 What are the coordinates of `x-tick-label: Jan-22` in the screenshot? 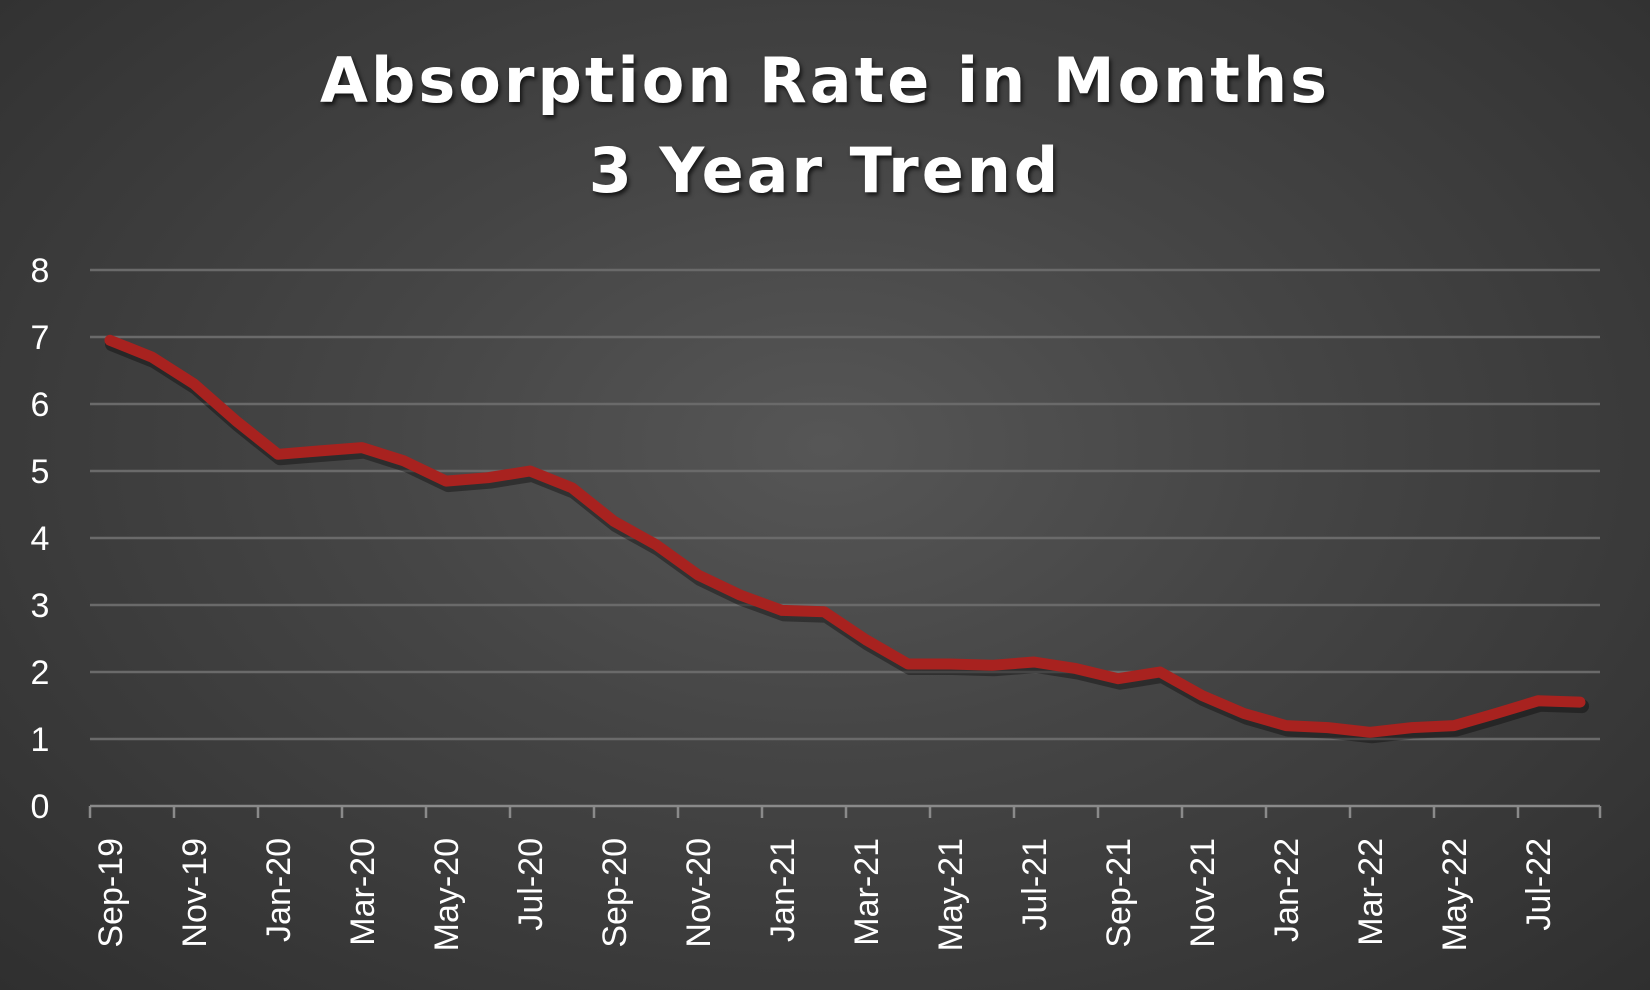 It's located at (1287, 890).